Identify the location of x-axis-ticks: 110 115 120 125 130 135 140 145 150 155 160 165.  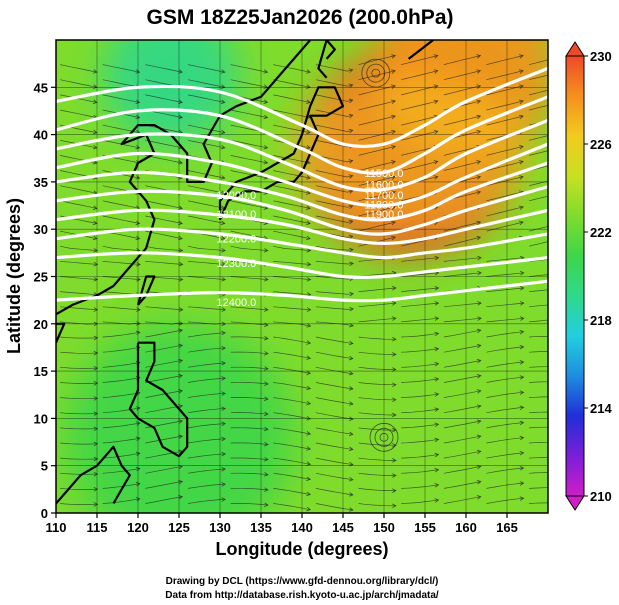
(282, 524).